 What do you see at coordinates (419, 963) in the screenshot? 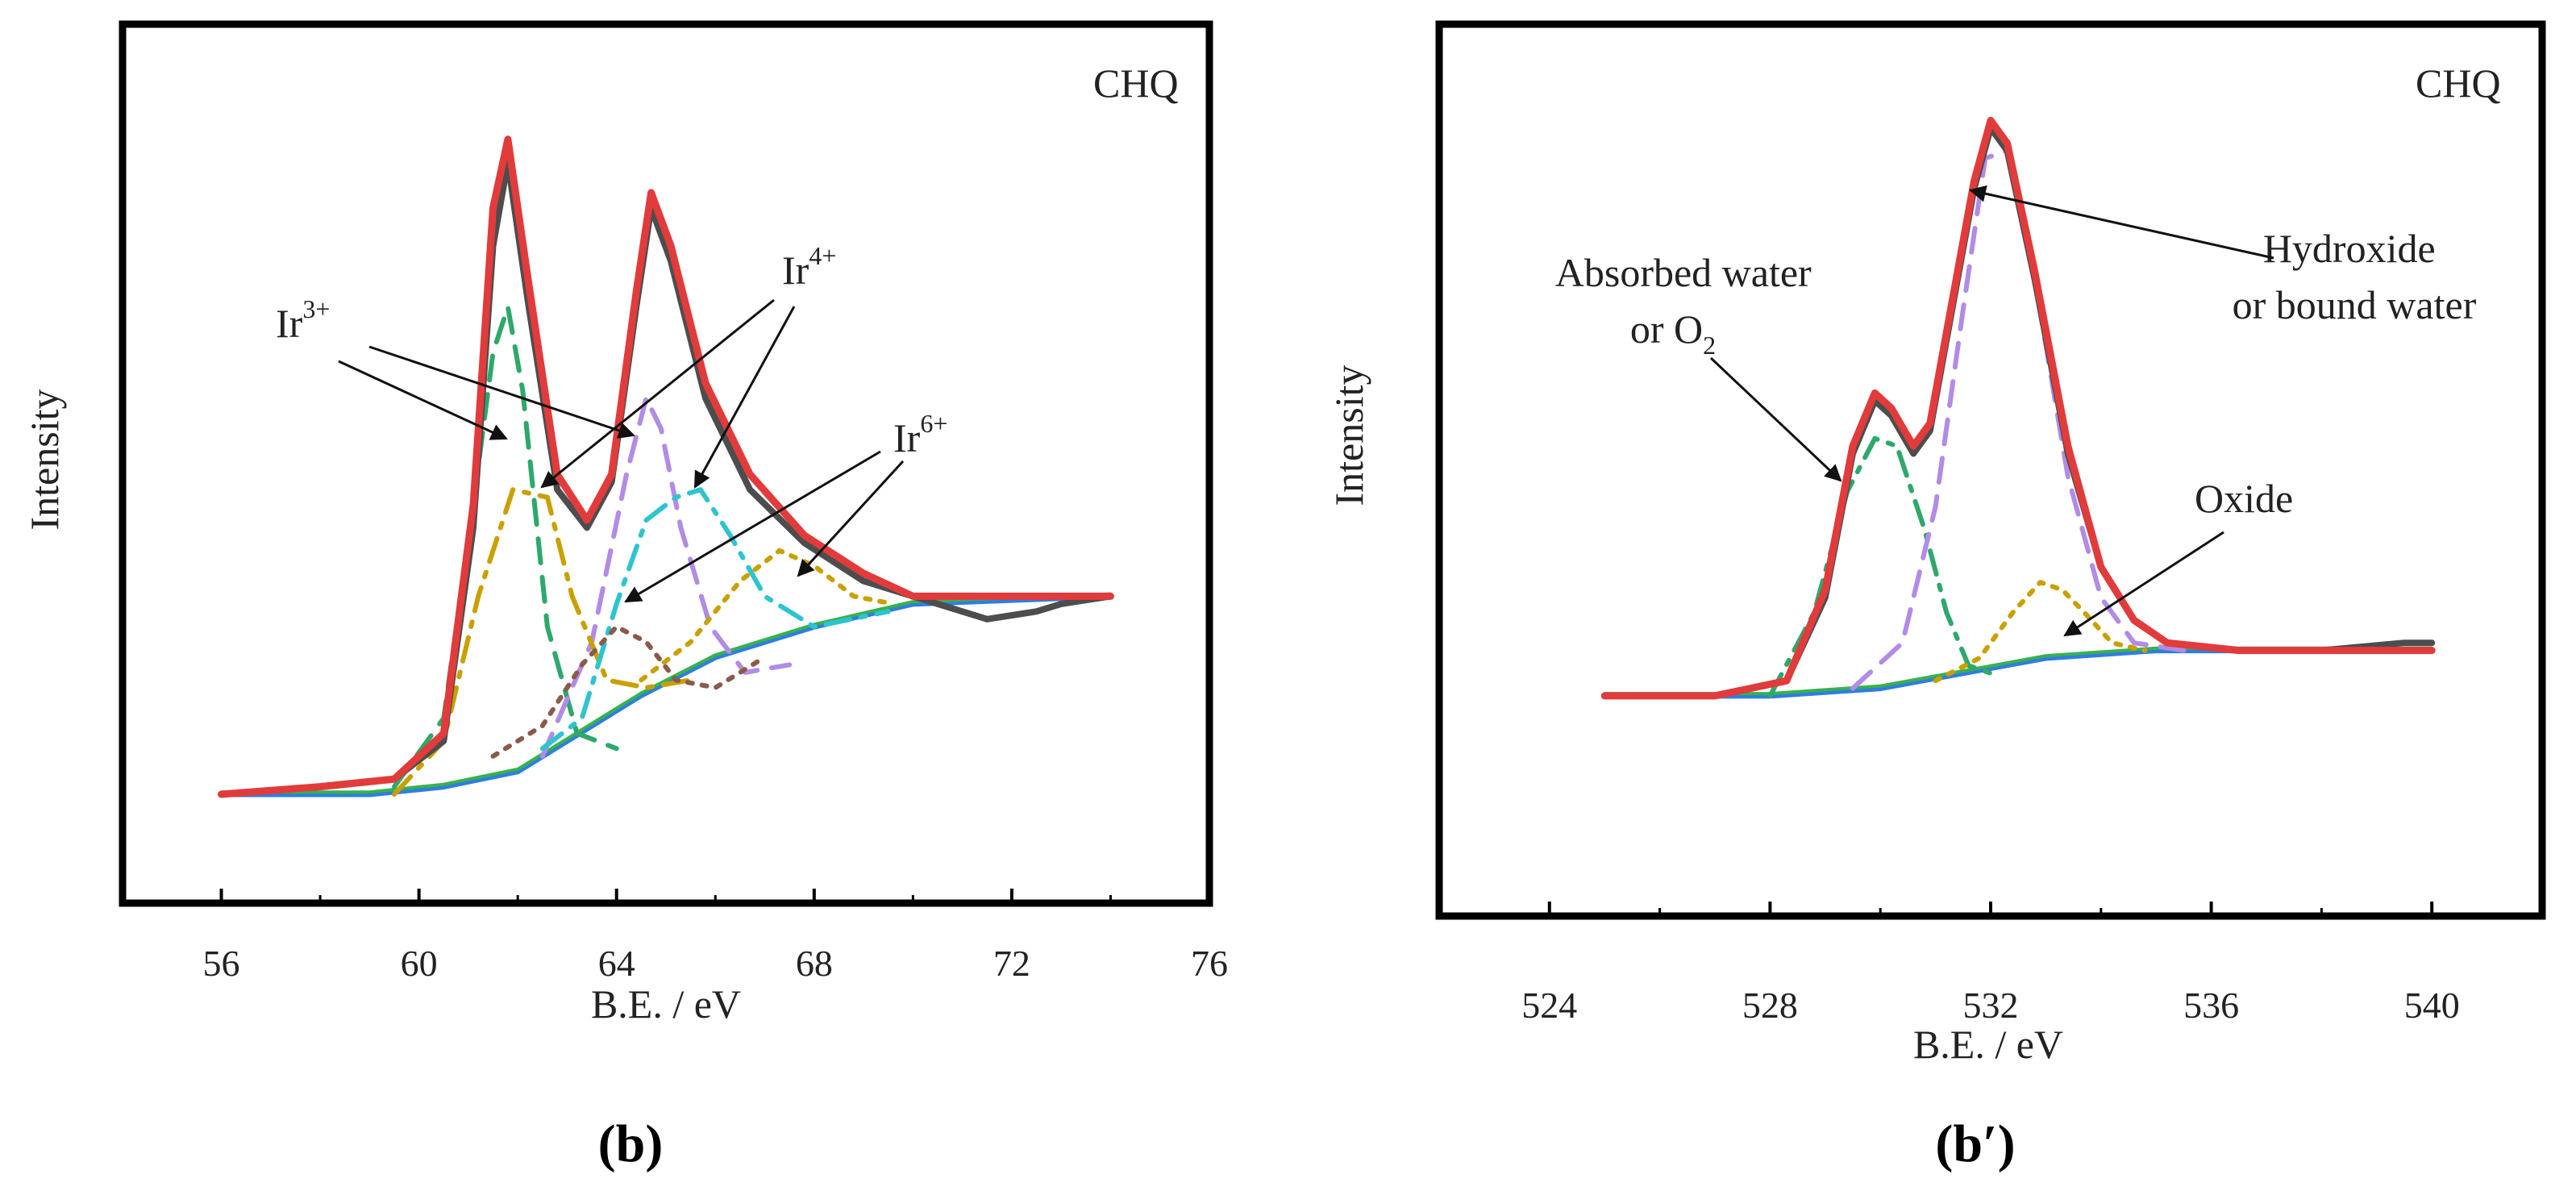
I see `x-tick-label-b-60: 60` at bounding box center [419, 963].